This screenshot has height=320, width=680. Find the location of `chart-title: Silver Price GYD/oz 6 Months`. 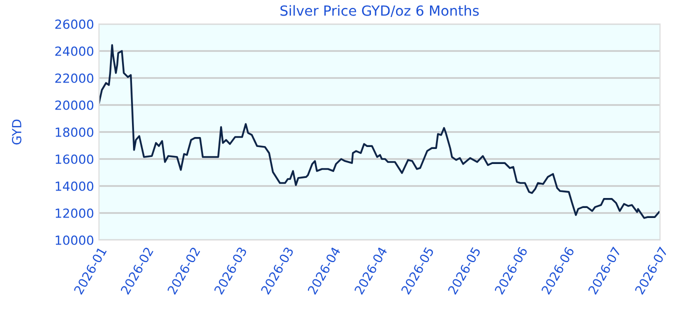

chart-title: Silver Price GYD/oz 6 Months is located at coordinates (379, 11).